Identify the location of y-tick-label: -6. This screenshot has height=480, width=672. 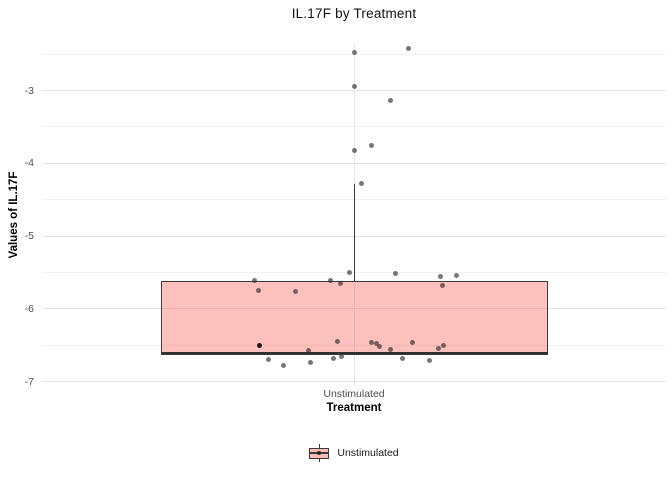
(29, 308).